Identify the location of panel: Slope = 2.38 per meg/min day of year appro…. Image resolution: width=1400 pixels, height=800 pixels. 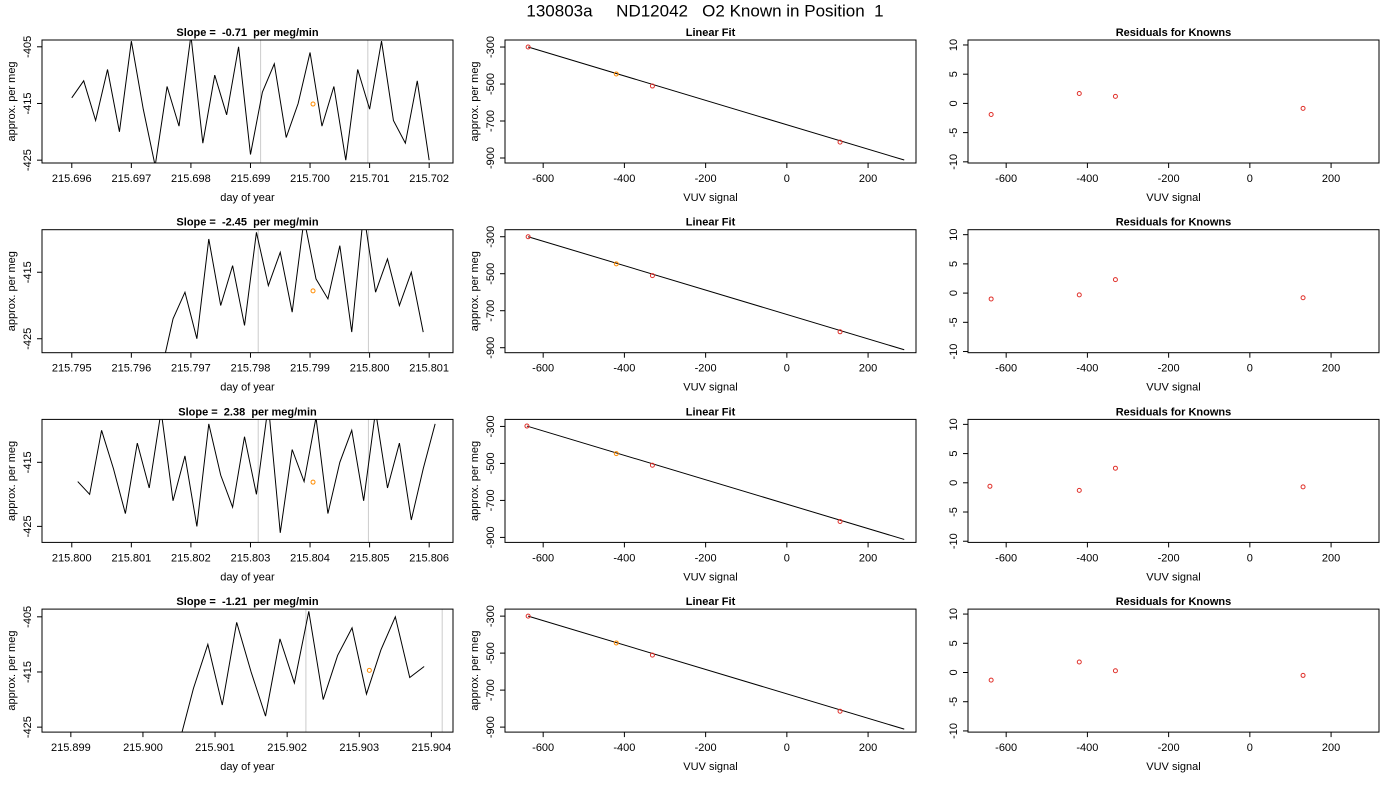
(230, 494).